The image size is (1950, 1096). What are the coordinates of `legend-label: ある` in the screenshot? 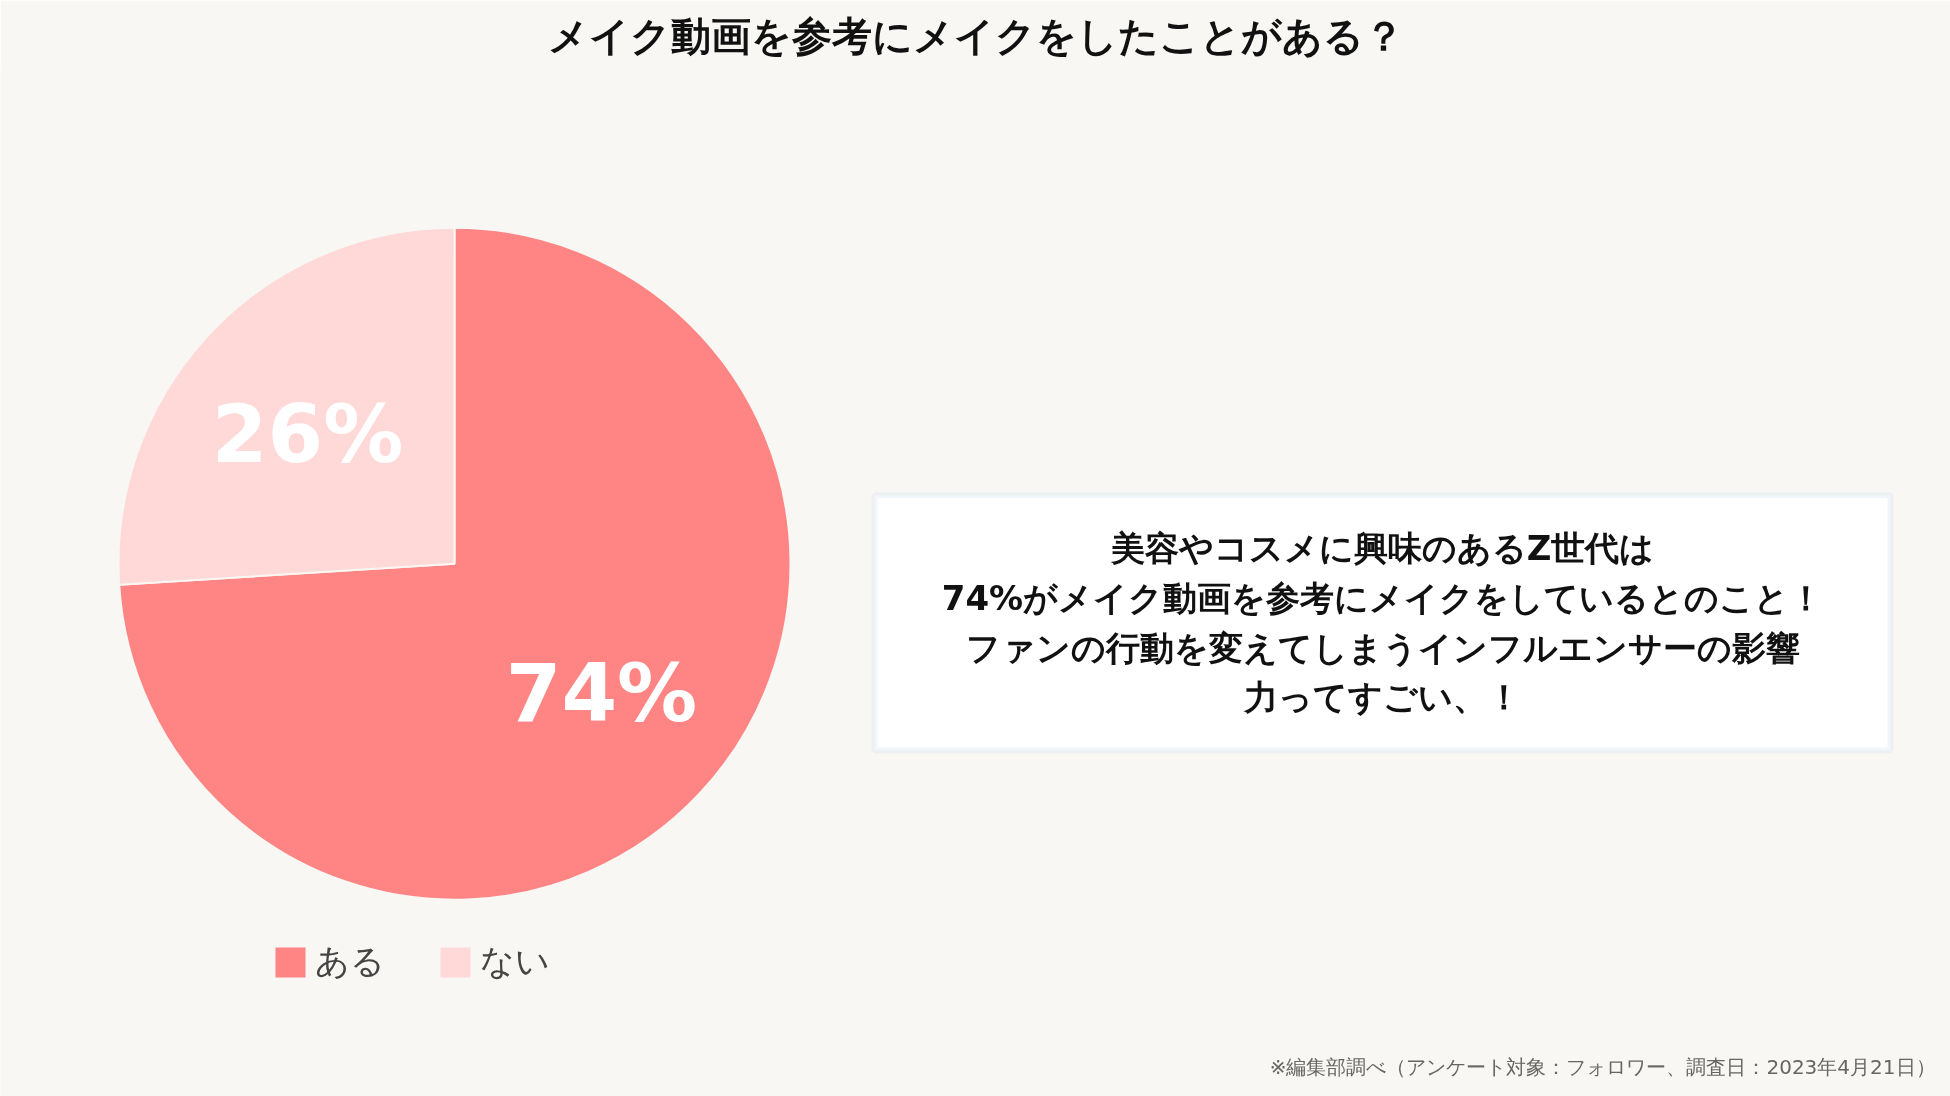 It's located at (350, 961).